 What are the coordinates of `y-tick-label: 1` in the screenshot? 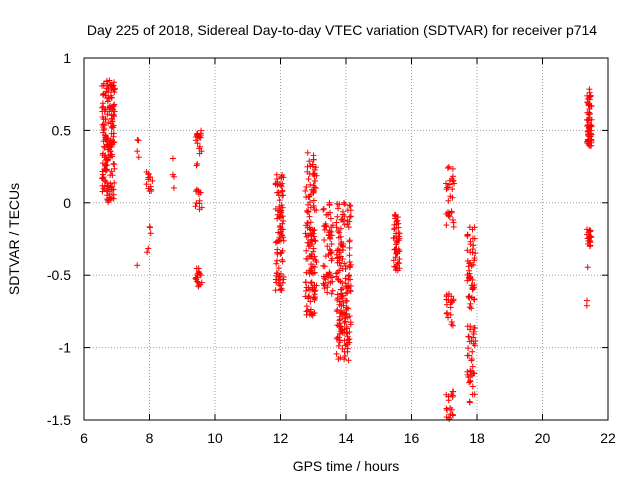 It's located at (67, 58).